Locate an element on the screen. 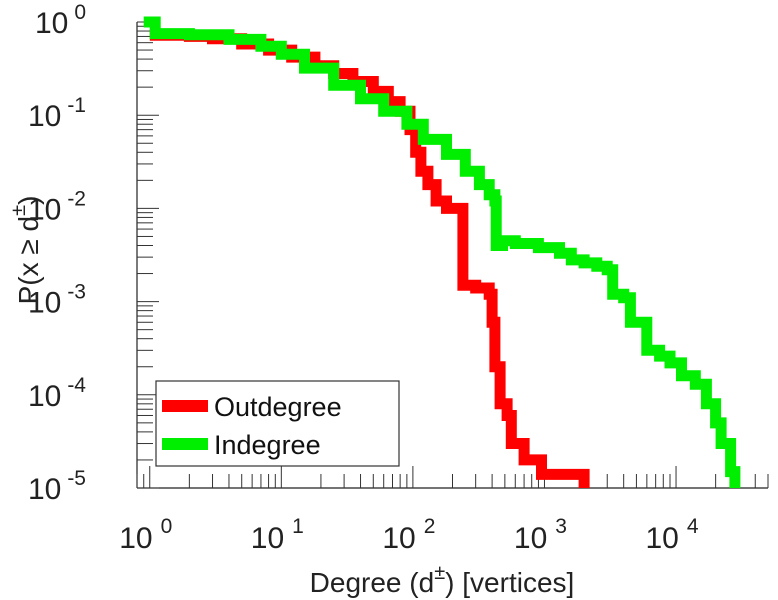 The width and height of the screenshot is (778, 600). x-axis-label-sup: ± is located at coordinates (439, 573).